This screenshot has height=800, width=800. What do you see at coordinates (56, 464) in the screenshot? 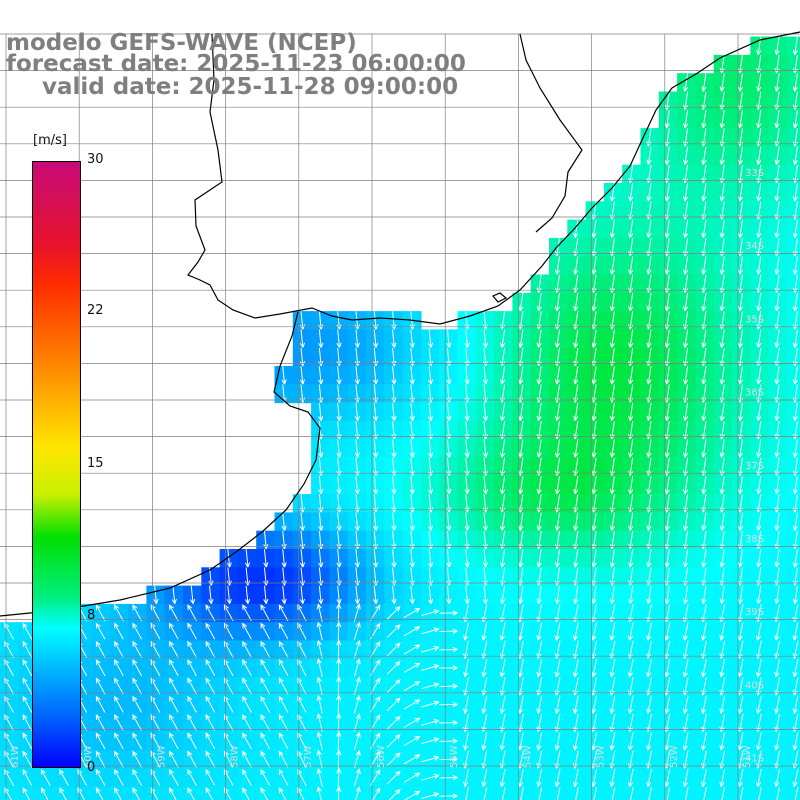
I see `colorbar-gradient` at bounding box center [56, 464].